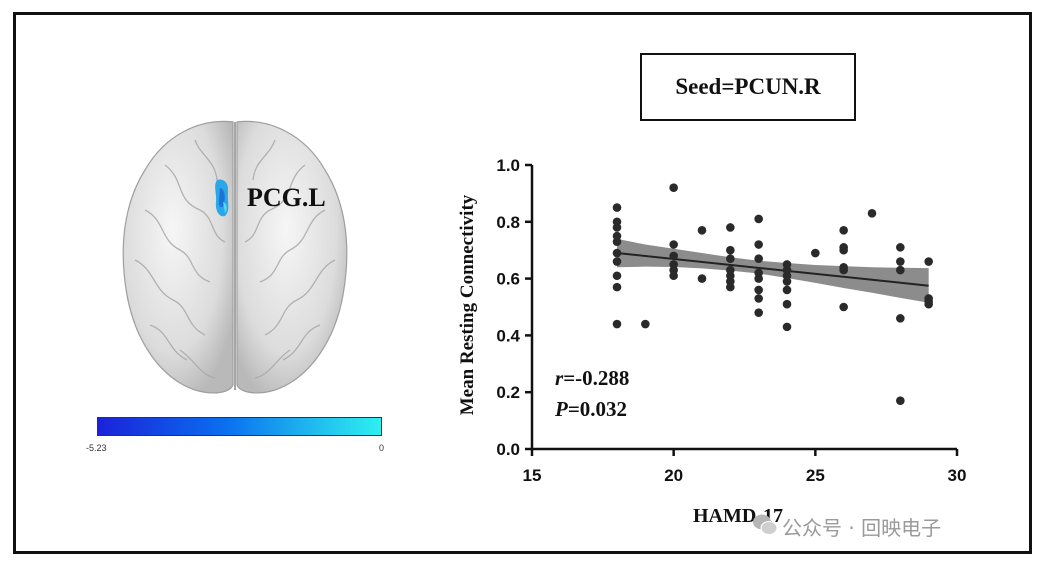  What do you see at coordinates (815, 475) in the screenshot?
I see `x-tick-label: 25` at bounding box center [815, 475].